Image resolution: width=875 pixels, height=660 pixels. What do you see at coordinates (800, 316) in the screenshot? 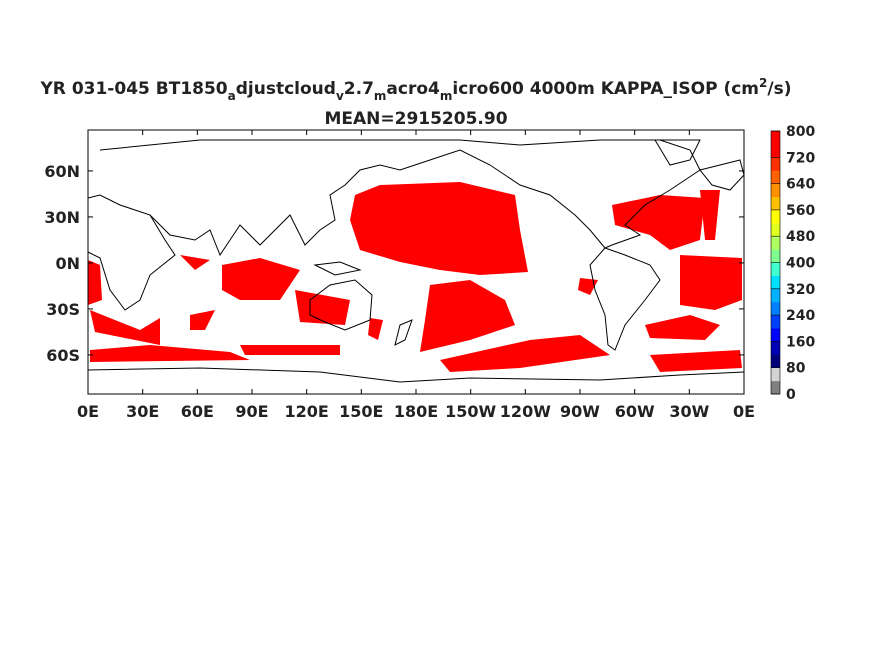
I see `colorbar-label: 240` at bounding box center [800, 316].